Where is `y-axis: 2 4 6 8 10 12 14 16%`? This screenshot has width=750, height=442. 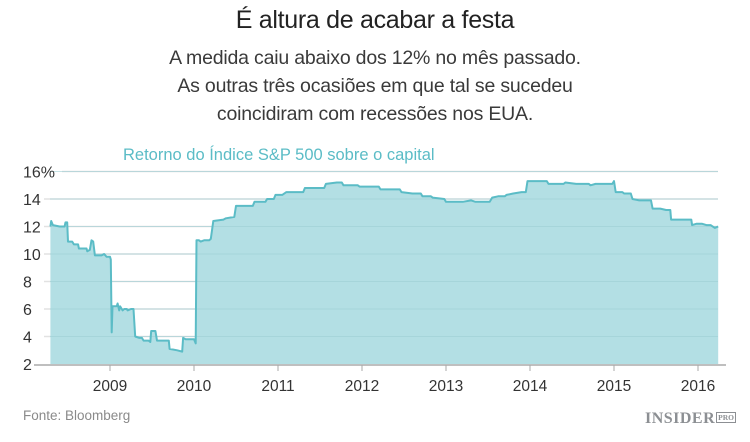 y-axis: 2 4 6 8 10 12 14 16% is located at coordinates (39, 270).